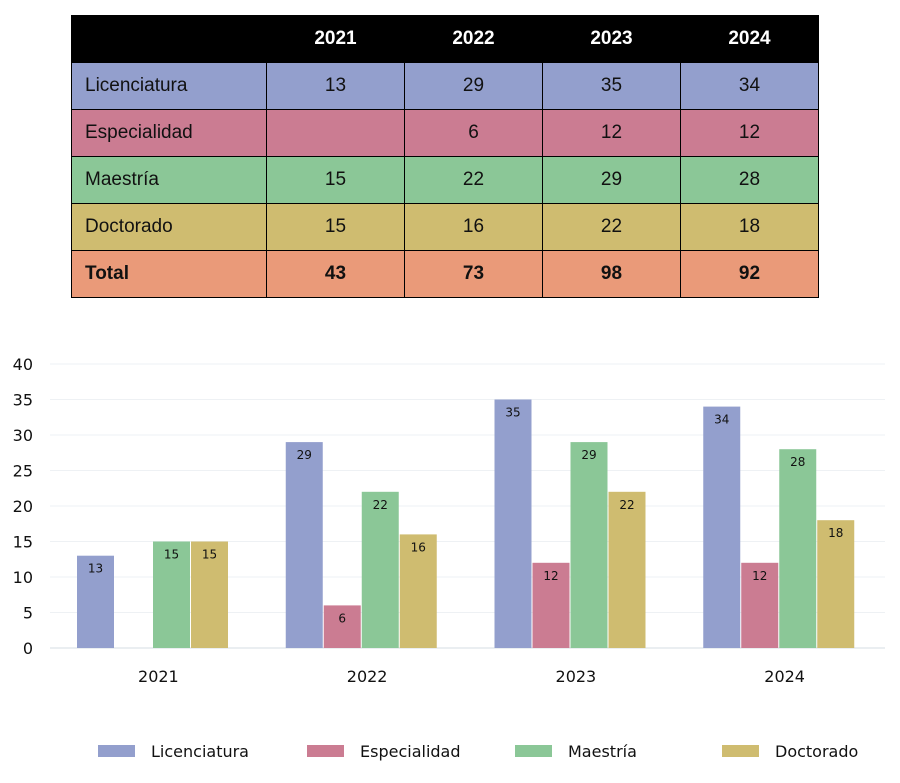 This screenshot has width=900, height=783. What do you see at coordinates (335, 274) in the screenshot?
I see `table-cell: 43` at bounding box center [335, 274].